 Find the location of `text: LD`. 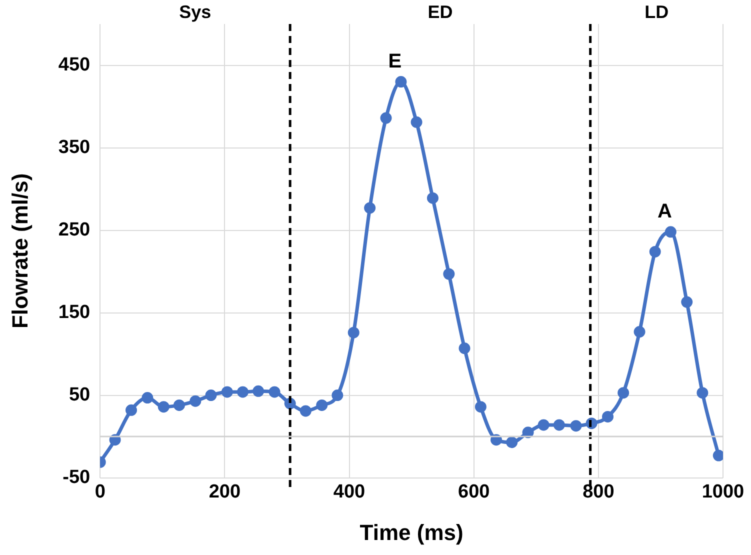

text: LD is located at coordinates (656, 12).